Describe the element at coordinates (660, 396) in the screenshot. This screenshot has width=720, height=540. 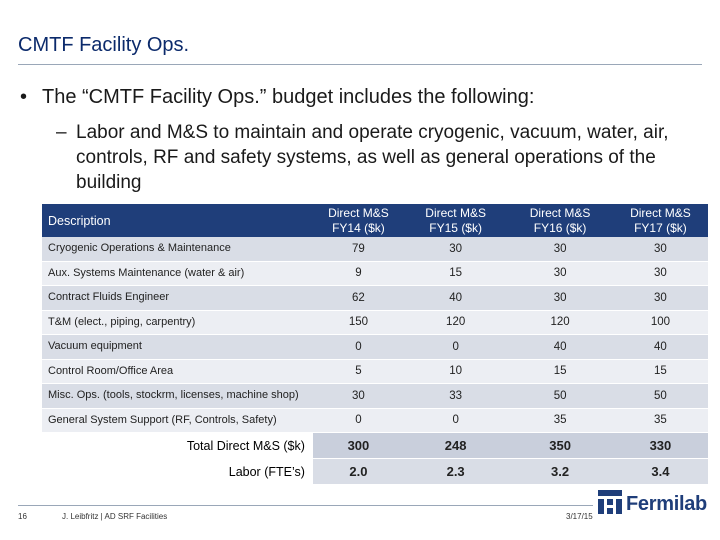
I see `cell-fy17: 50` at that location.